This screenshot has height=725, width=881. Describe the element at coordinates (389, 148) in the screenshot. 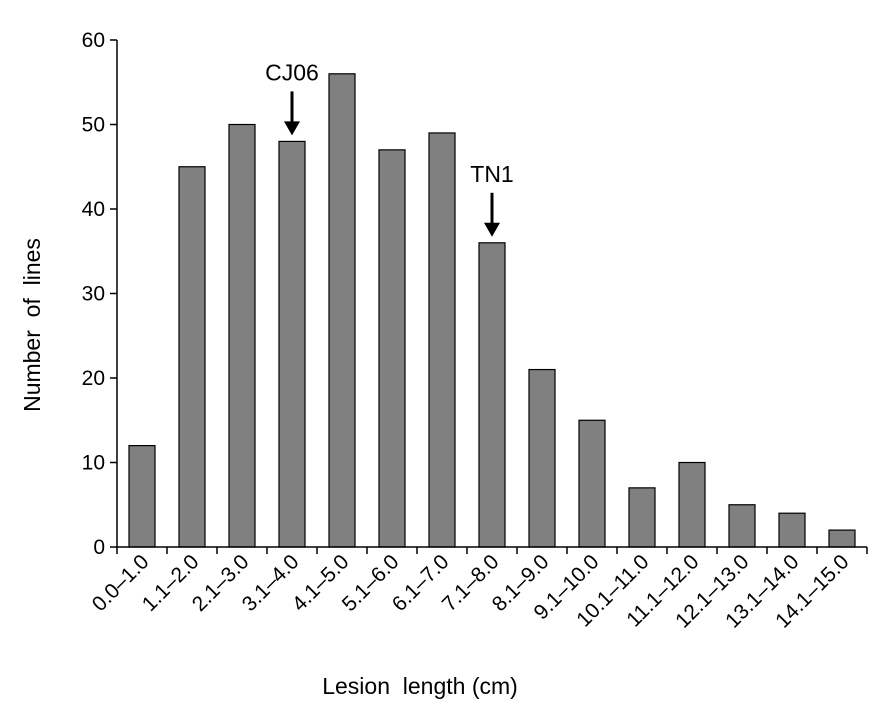

I see `annotations-group: CJ06 TN1` at that location.